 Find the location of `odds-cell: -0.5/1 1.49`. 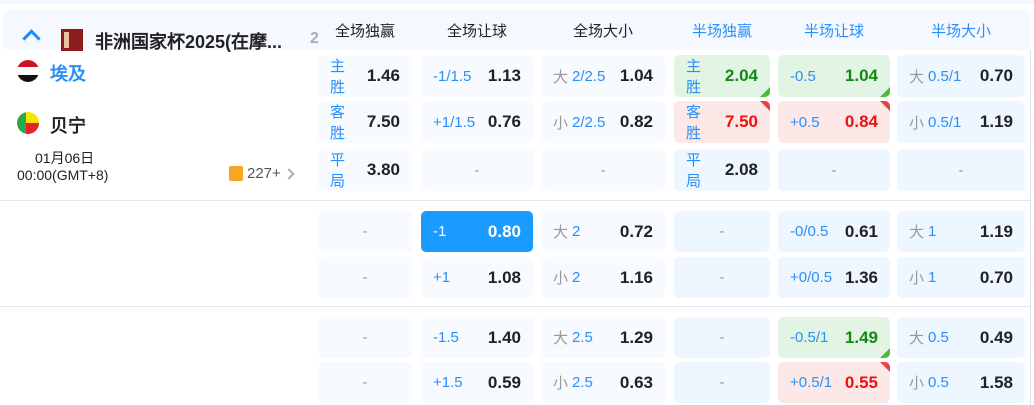

odds-cell: -0.5/1 1.49 is located at coordinates (834, 337).